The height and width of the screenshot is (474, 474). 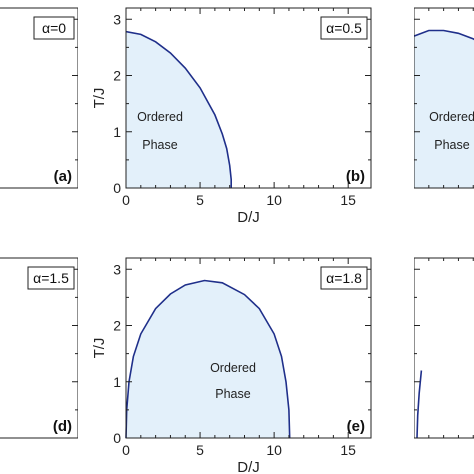 I want to click on panel-label: (a), so click(x=63, y=176).